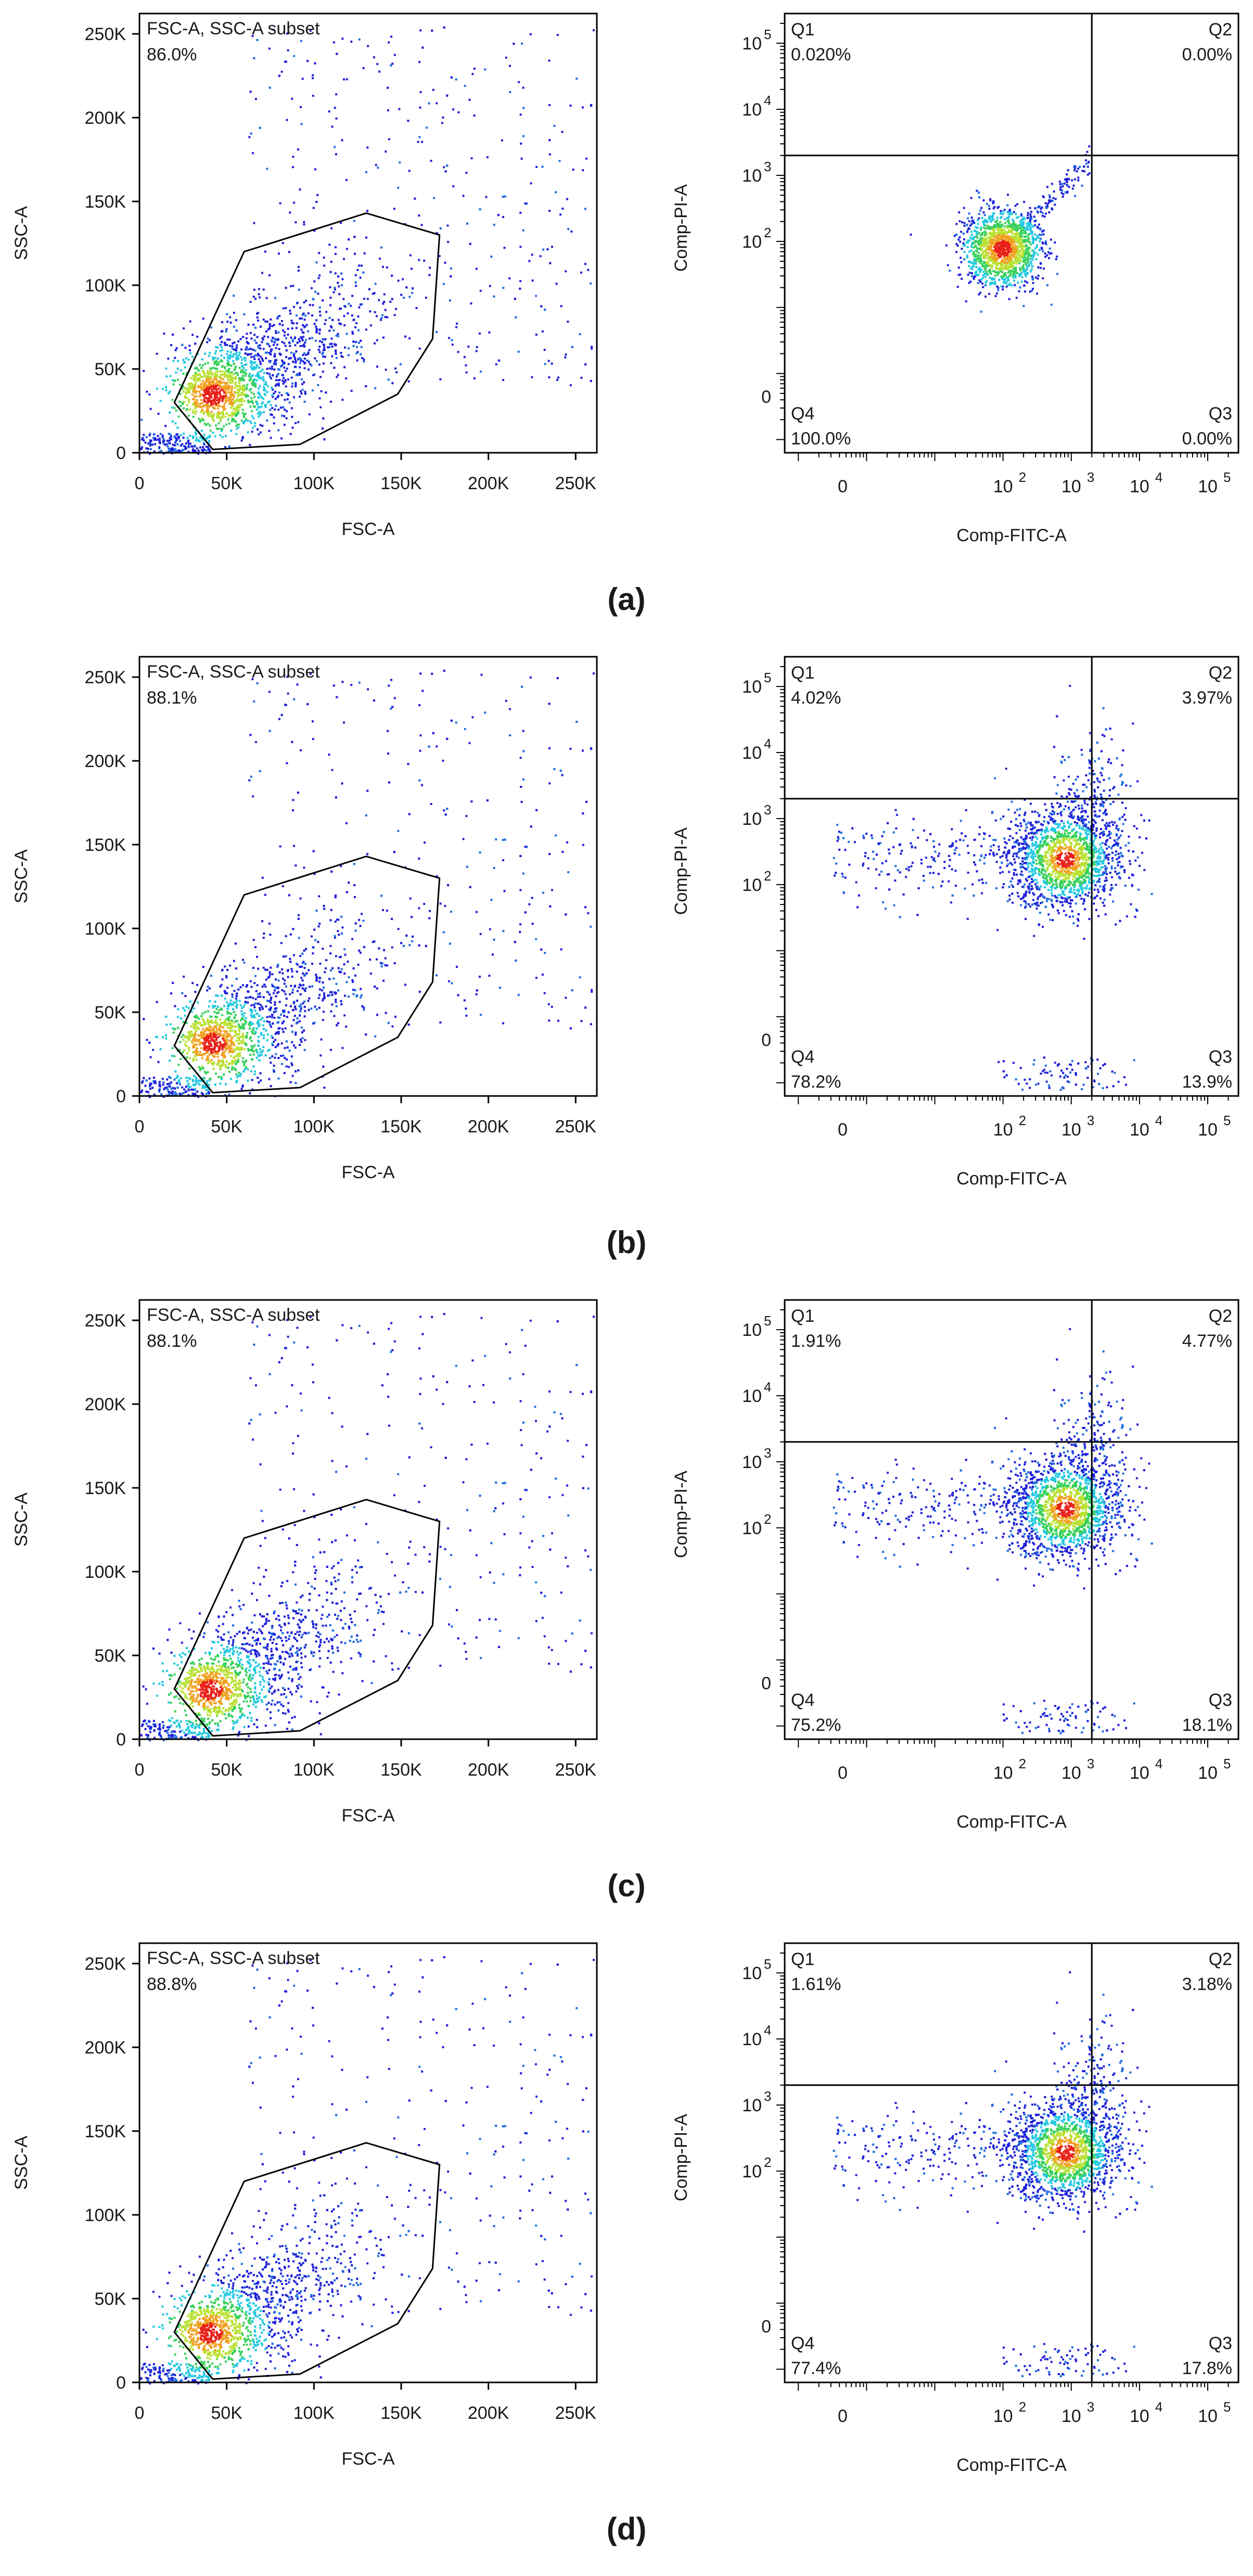 The image size is (1253, 2576). Describe the element at coordinates (140, 483) in the screenshot. I see `x-tick-label: 0` at that location.